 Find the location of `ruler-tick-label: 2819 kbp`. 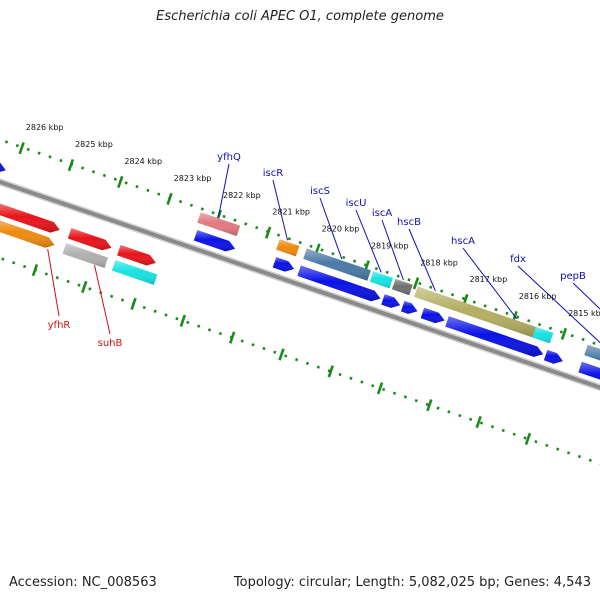

ruler-tick-label: 2819 kbp is located at coordinates (390, 245).